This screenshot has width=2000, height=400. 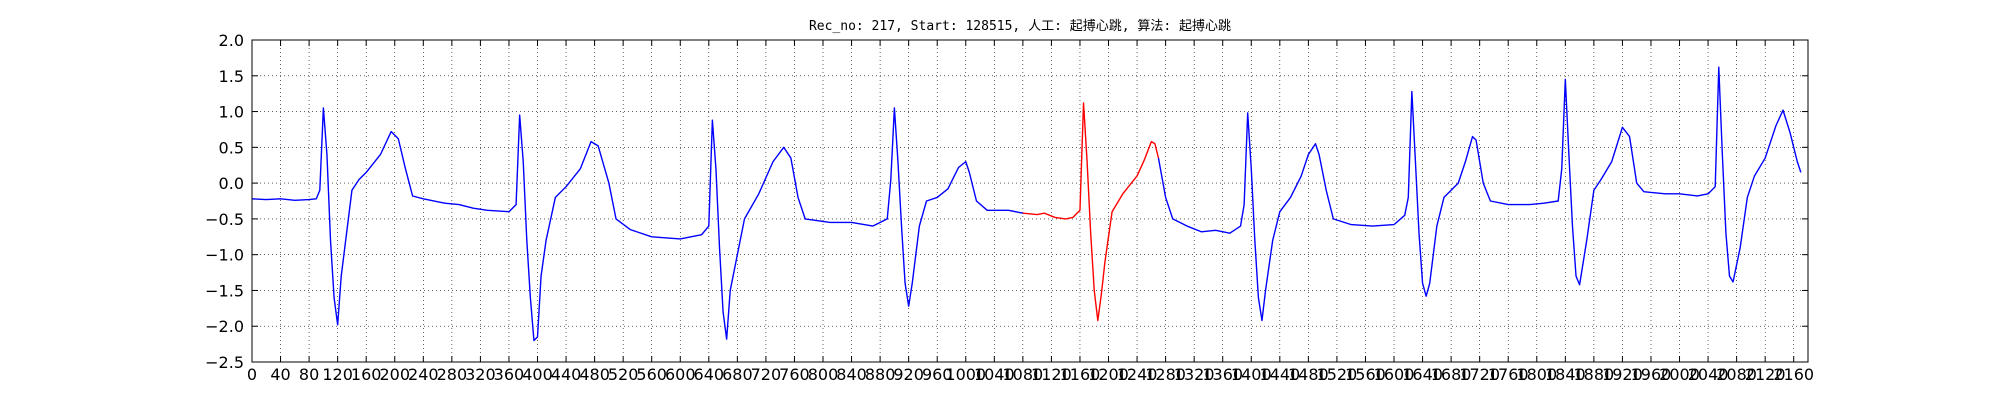 What do you see at coordinates (1194, 374) in the screenshot?
I see `x-tick-label: 1320` at bounding box center [1194, 374].